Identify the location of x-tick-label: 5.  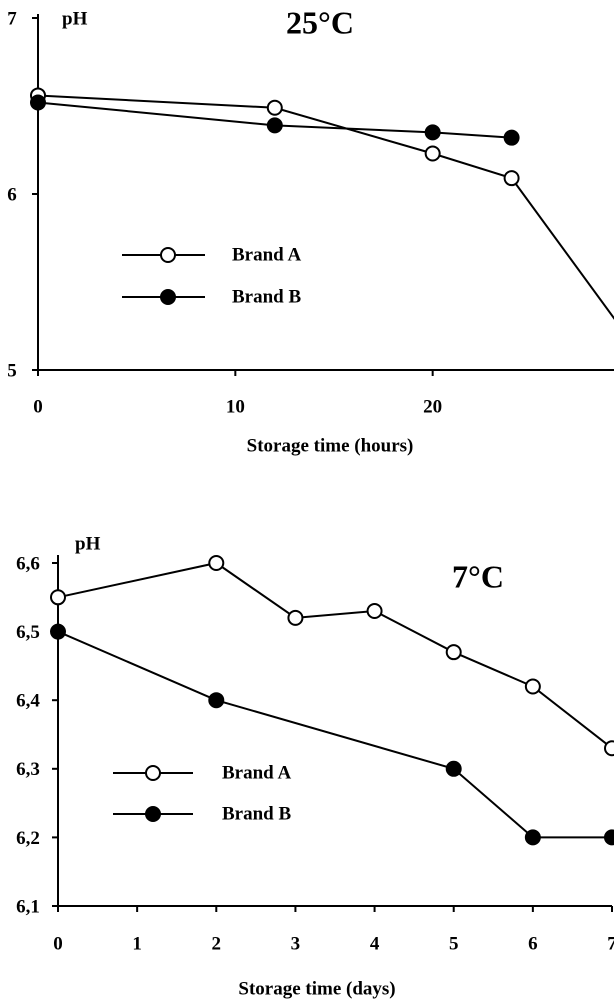
(454, 943).